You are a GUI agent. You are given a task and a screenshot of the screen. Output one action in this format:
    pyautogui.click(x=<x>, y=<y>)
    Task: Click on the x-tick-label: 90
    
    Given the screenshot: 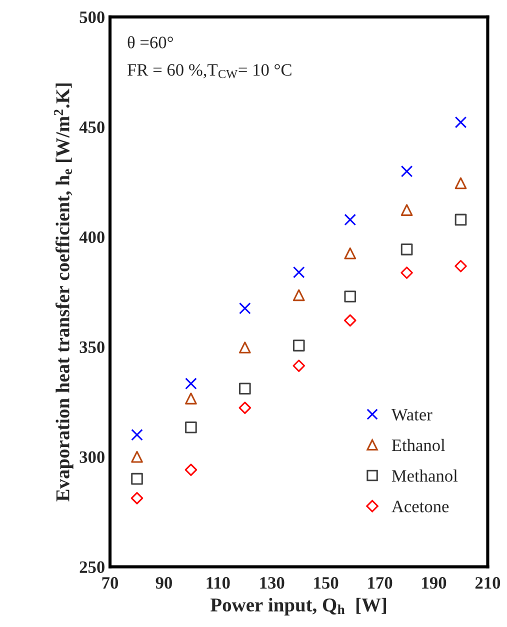 What is the action you would take?
    pyautogui.click(x=164, y=583)
    